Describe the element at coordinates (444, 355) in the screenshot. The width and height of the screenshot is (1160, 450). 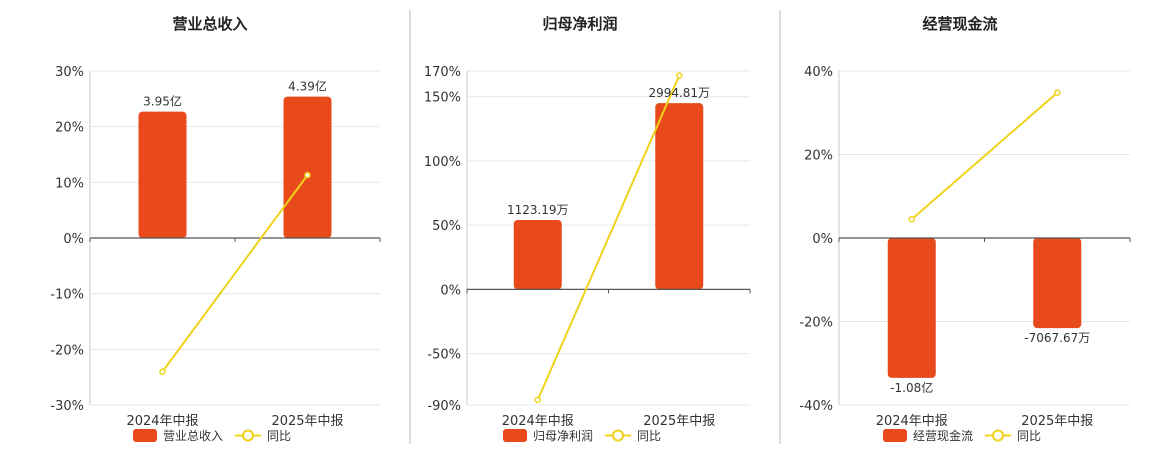
I see `y-tick-label: -50%` at that location.